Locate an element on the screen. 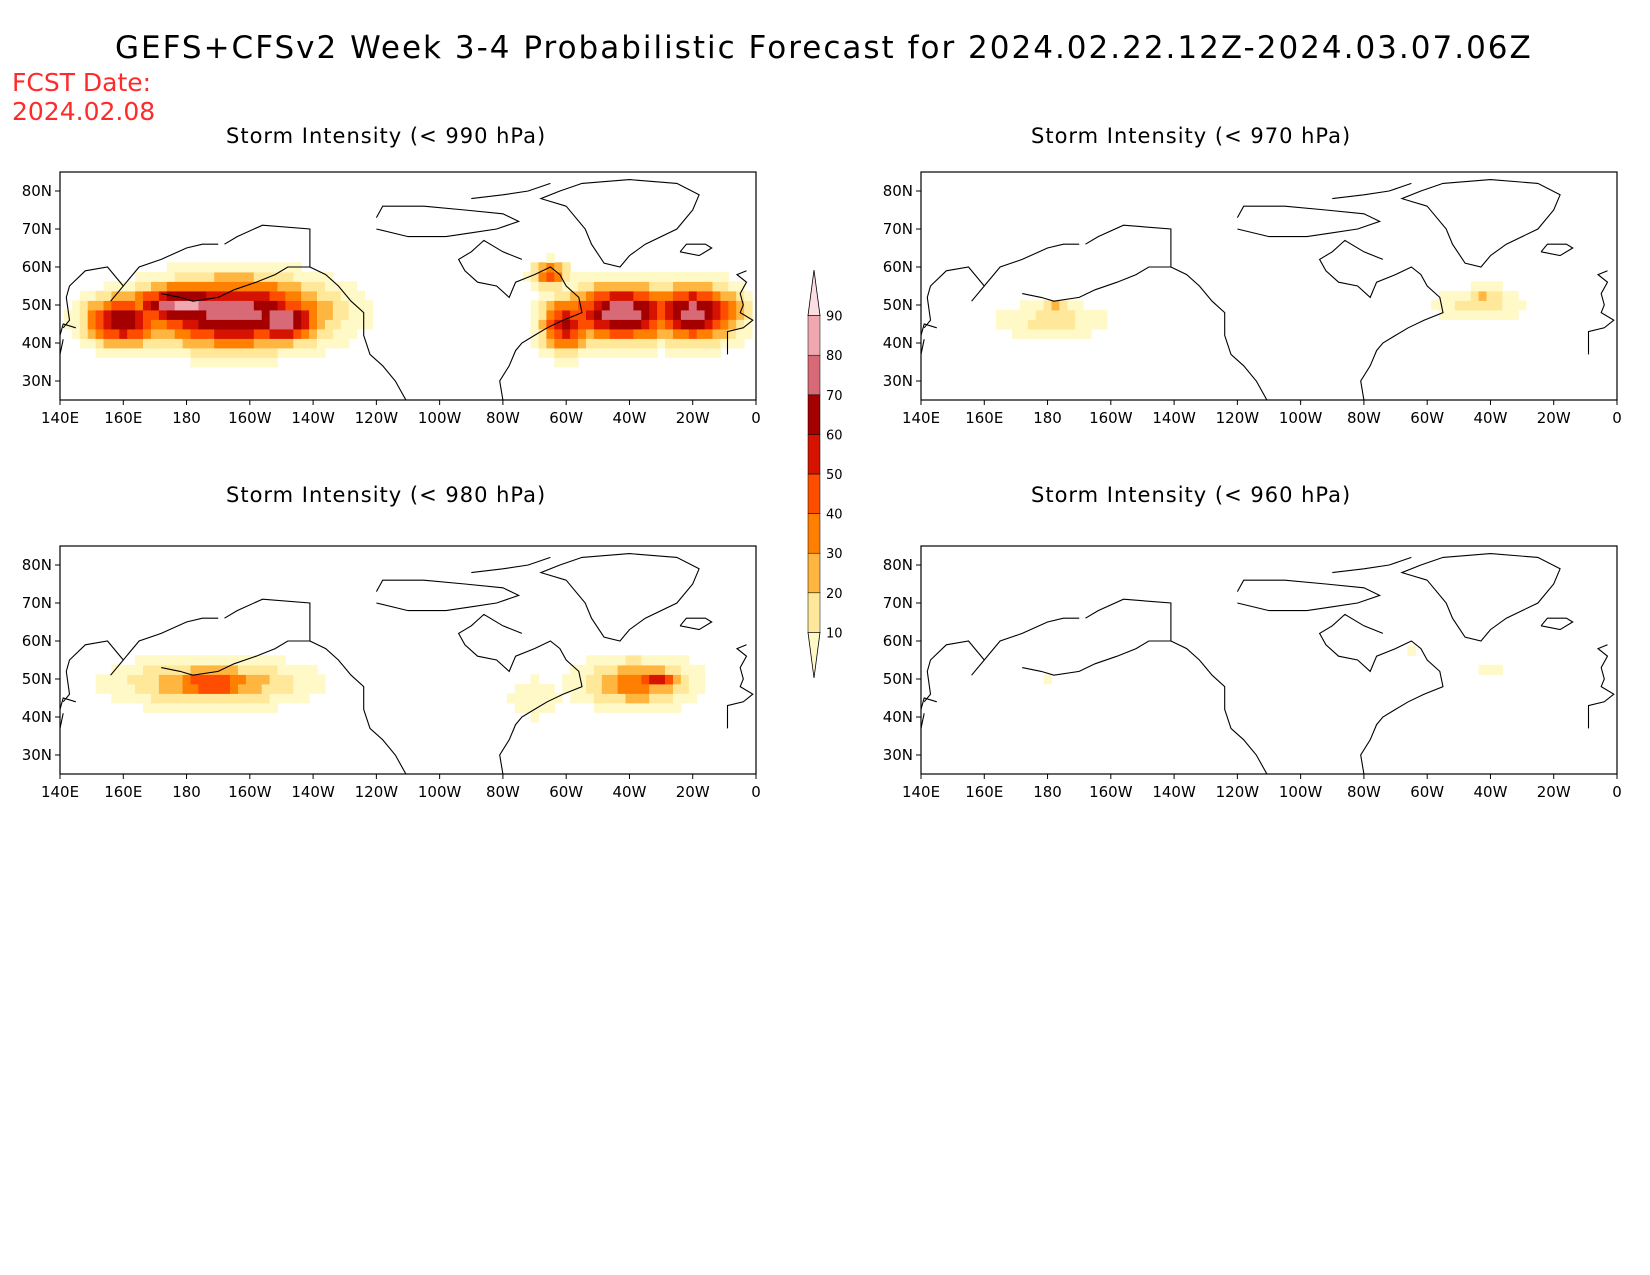  colorbar-label: 50 is located at coordinates (834, 475).